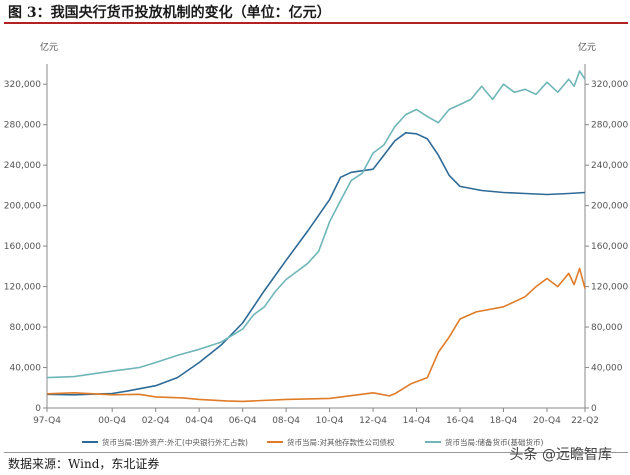 The height and width of the screenshot is (475, 630). I want to click on y-tick-label-left: 0, so click(38, 409).